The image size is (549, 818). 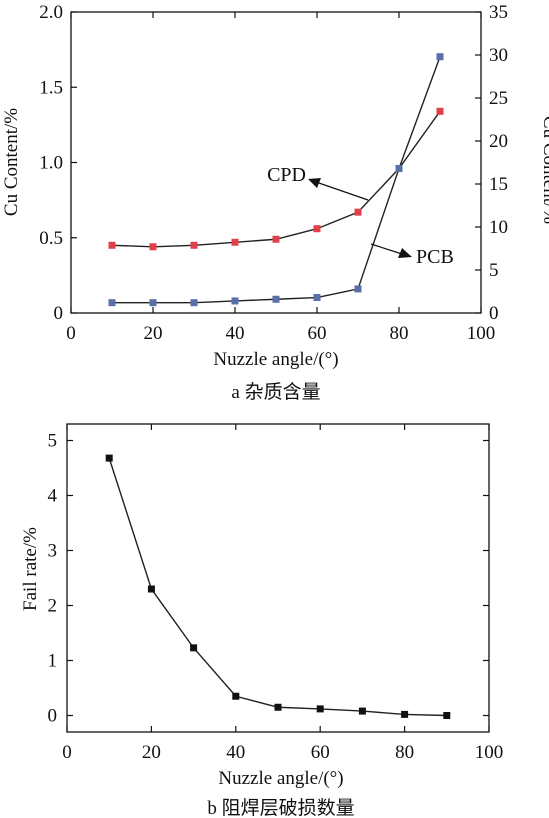 What do you see at coordinates (235, 333) in the screenshot?
I see `chart-a-x-tick-label: 40` at bounding box center [235, 333].